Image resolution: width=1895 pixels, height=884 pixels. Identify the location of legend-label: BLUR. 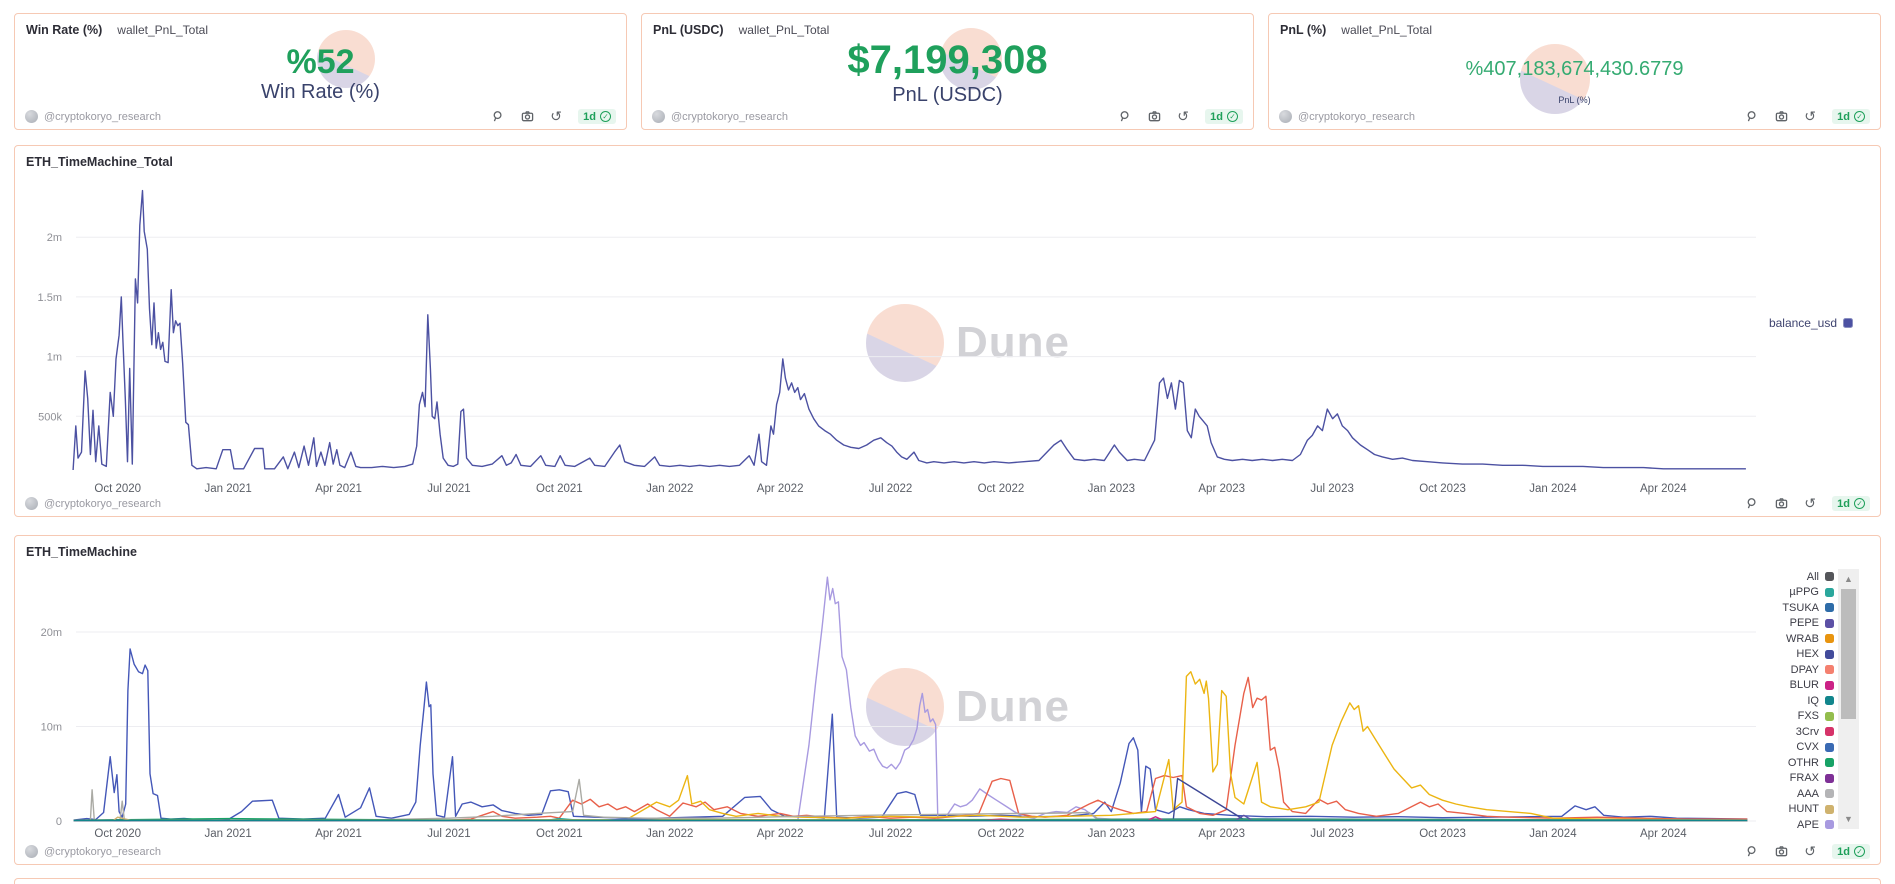
(1804, 685).